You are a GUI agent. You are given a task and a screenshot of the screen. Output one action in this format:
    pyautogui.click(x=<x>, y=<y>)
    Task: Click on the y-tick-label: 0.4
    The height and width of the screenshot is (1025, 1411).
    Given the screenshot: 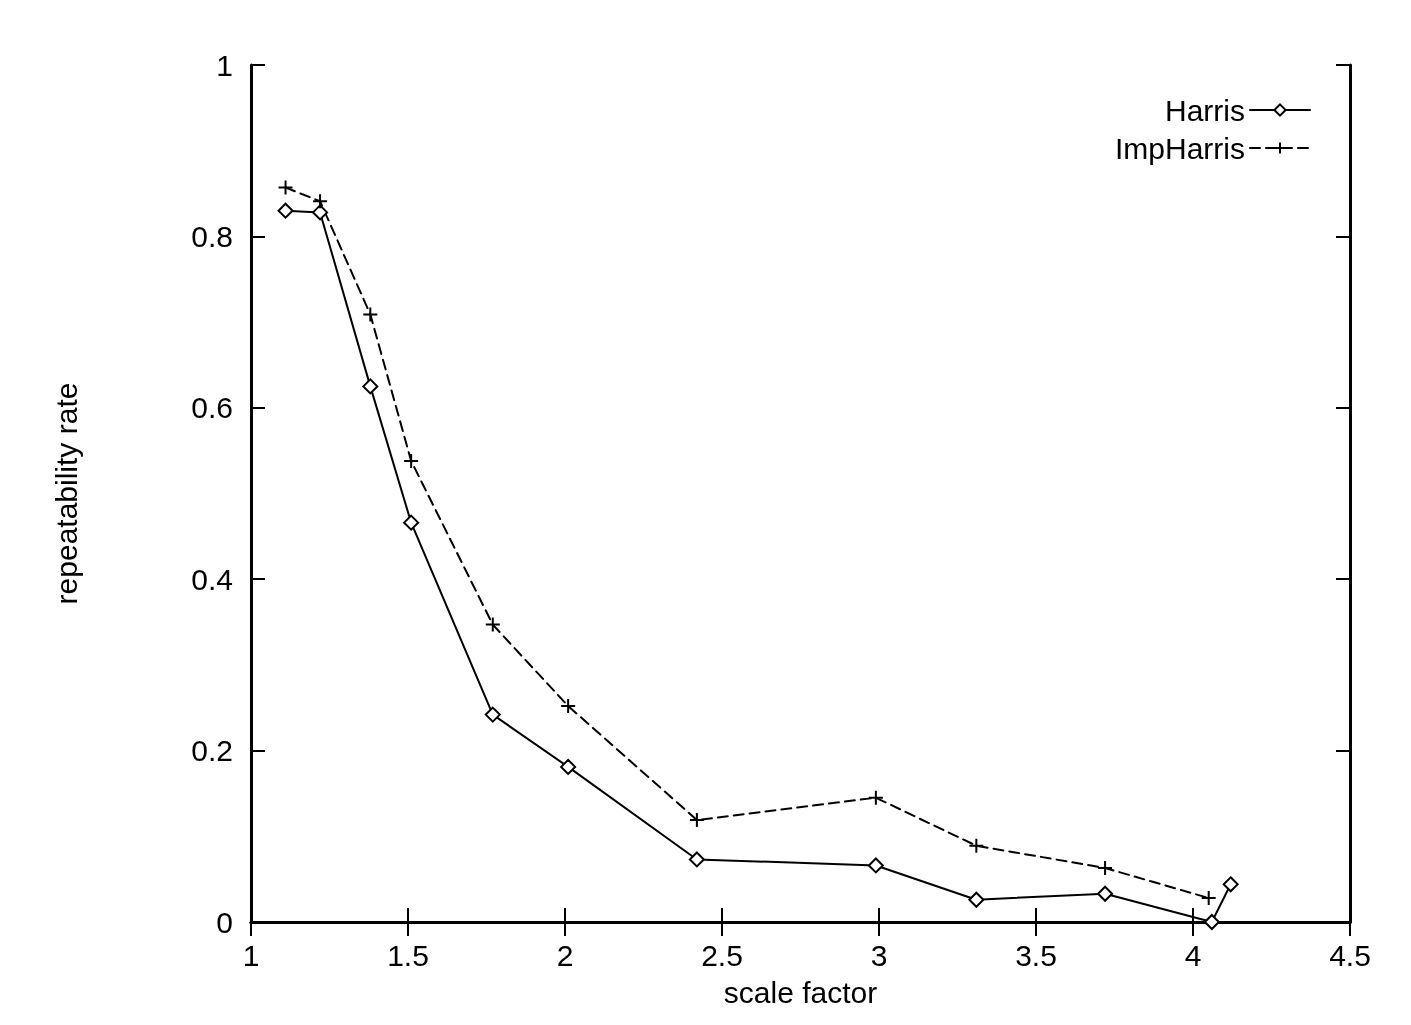 What is the action you would take?
    pyautogui.click(x=212, y=579)
    